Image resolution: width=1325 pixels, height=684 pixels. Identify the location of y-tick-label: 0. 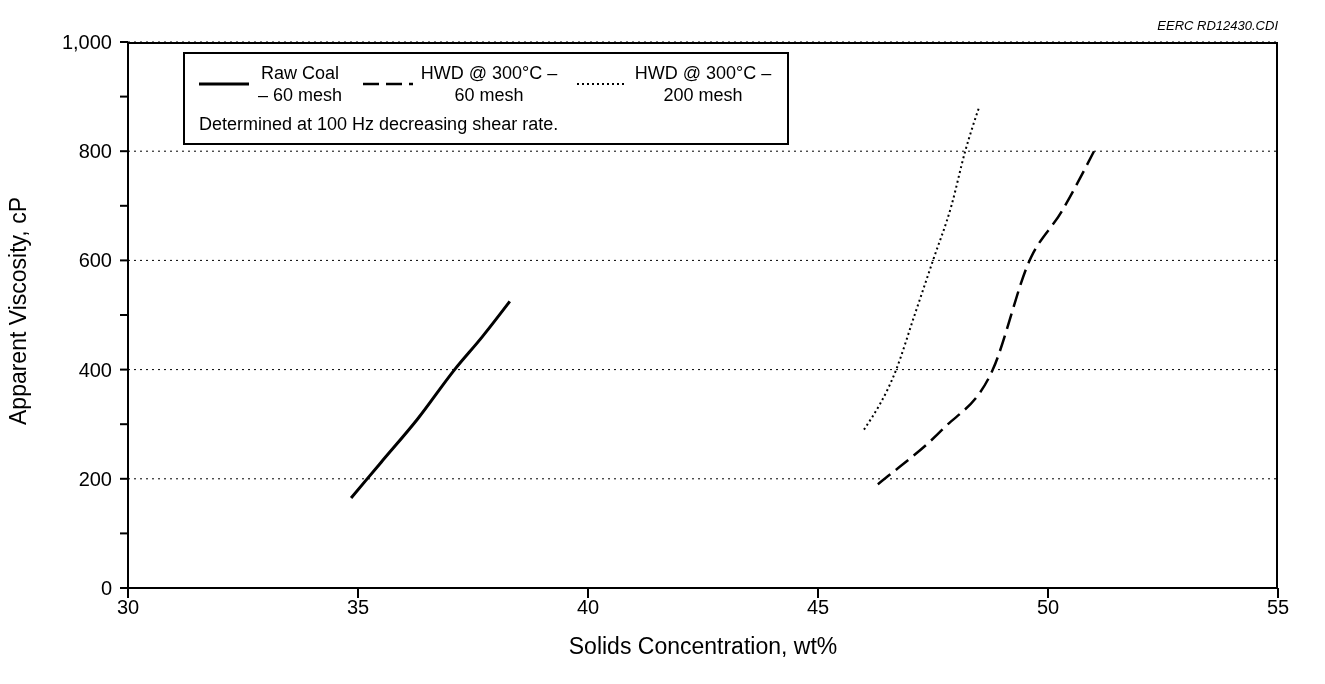
(106, 588).